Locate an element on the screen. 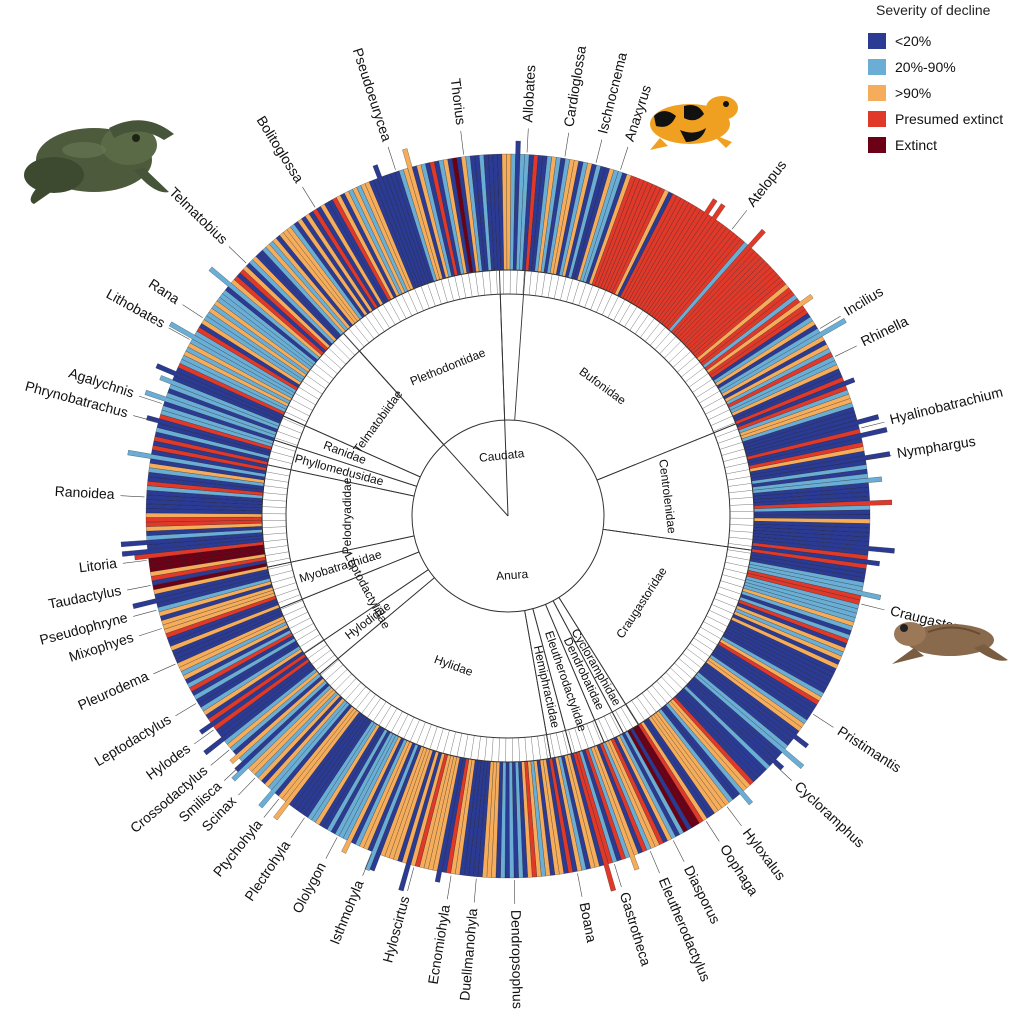 This screenshot has width=1020, height=1024. legend-item-gt90: >90% is located at coordinates (943, 93).